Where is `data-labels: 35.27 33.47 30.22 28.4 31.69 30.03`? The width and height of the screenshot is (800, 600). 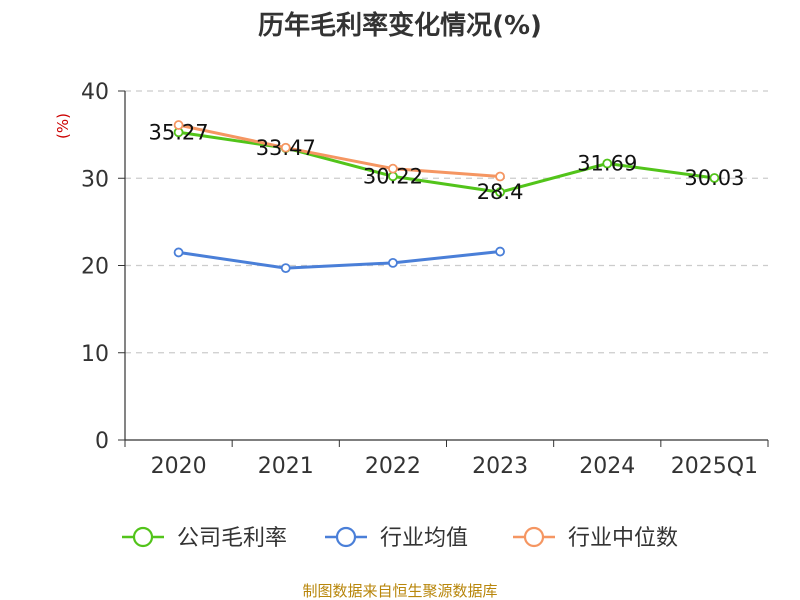
data-labels: 35.27 33.47 30.22 28.4 31.69 30.03 is located at coordinates (447, 162).